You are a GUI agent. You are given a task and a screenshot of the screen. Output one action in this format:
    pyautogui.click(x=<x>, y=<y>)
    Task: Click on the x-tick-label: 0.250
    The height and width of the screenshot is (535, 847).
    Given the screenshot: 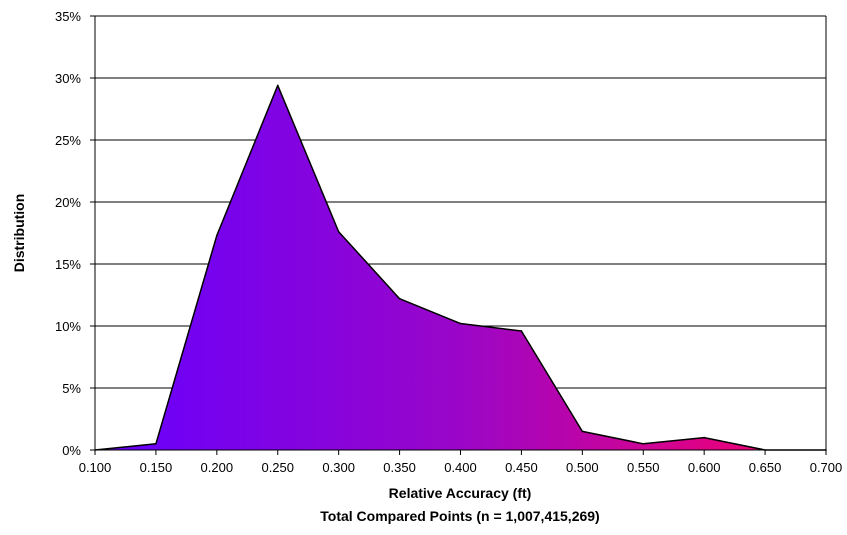 What is the action you would take?
    pyautogui.click(x=277, y=467)
    